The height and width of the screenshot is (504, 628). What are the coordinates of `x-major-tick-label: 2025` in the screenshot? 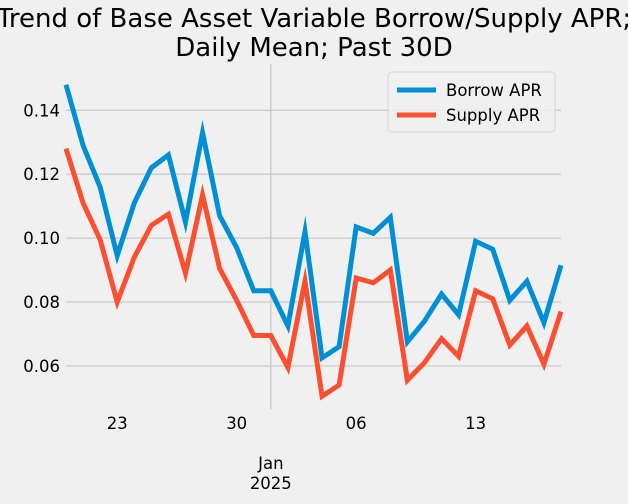 It's located at (271, 483).